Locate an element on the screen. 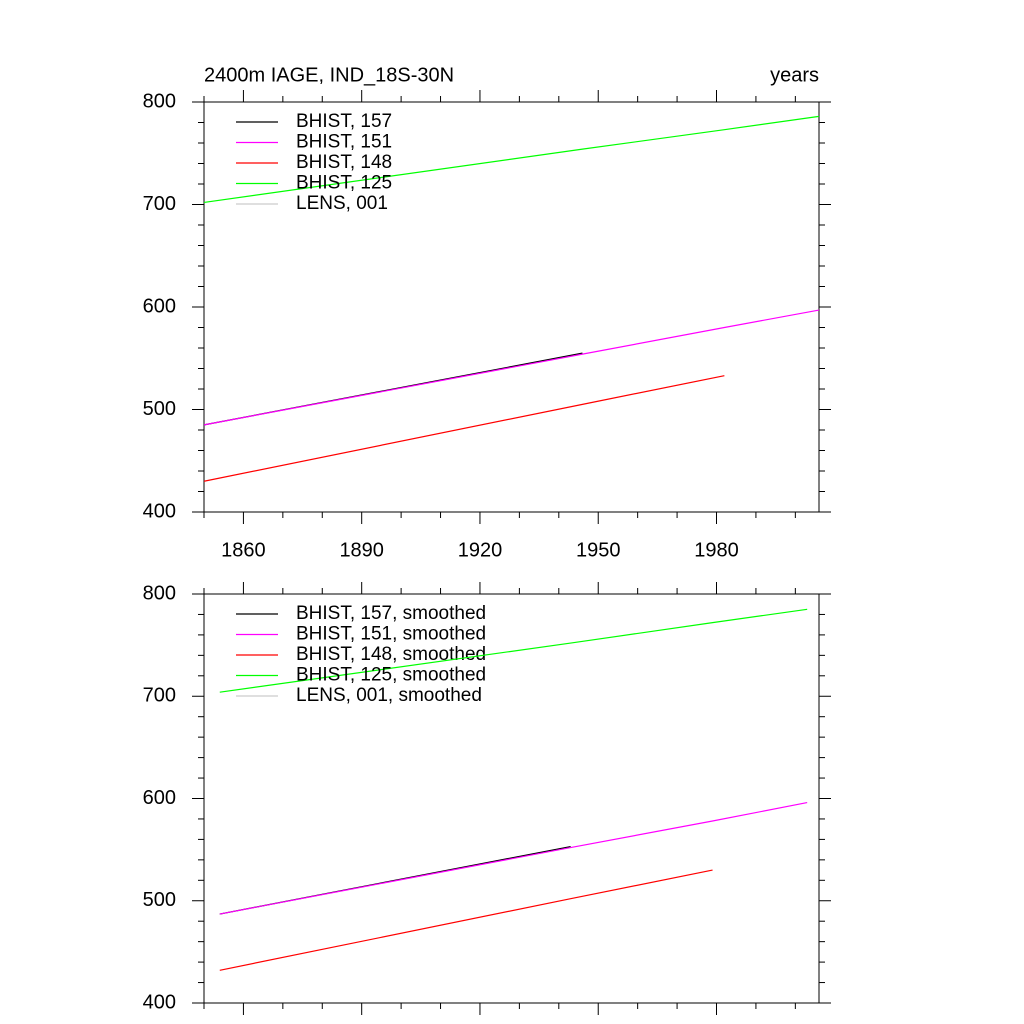  x-tick-label: 1980 is located at coordinates (716, 550).